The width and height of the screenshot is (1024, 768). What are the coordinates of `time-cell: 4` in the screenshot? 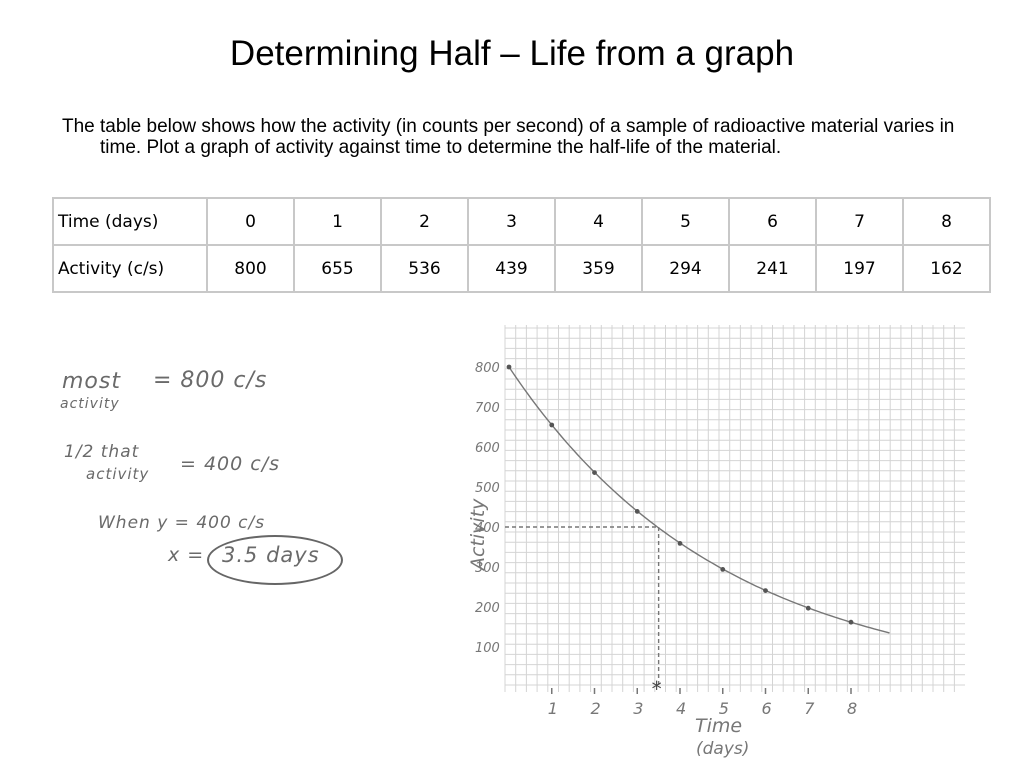 It's located at (598, 221).